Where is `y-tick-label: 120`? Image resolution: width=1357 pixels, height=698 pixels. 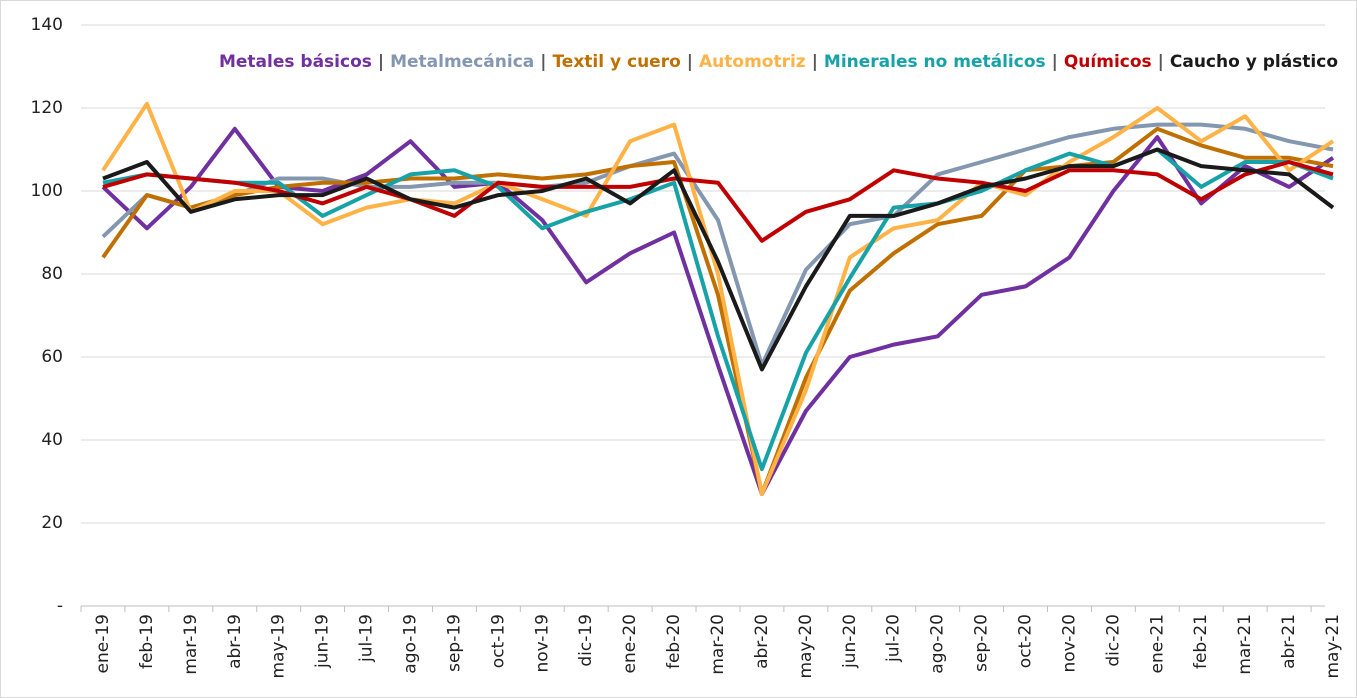
y-tick-label: 120 is located at coordinates (47, 108).